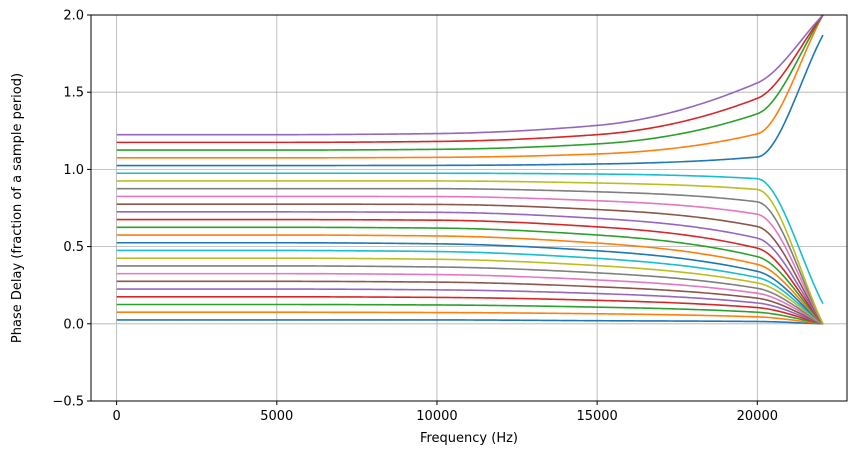 The width and height of the screenshot is (858, 453). What do you see at coordinates (73, 93) in the screenshot?
I see `y-tick-label: 1.5` at bounding box center [73, 93].